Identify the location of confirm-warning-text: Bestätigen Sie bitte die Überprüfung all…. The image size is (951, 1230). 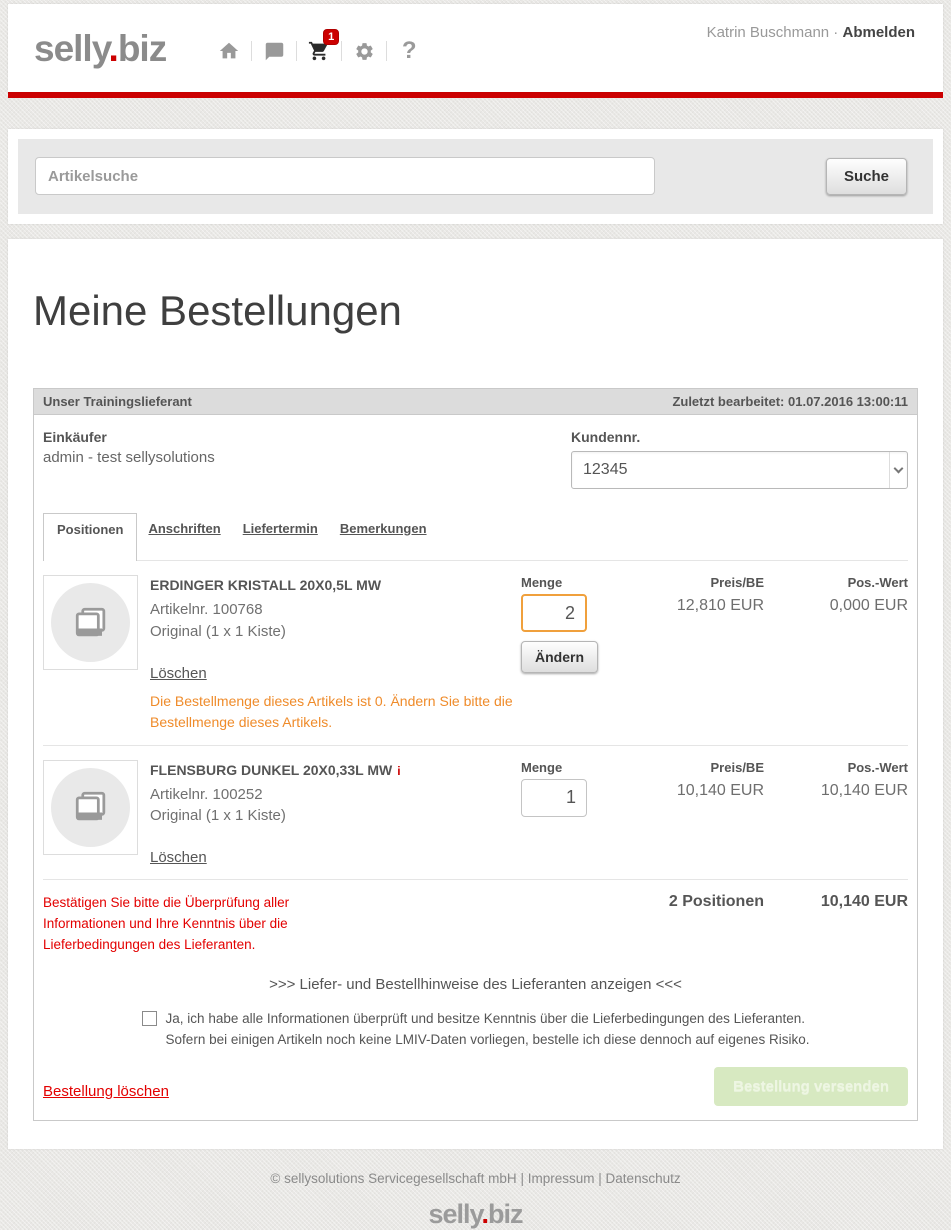
(166, 923).